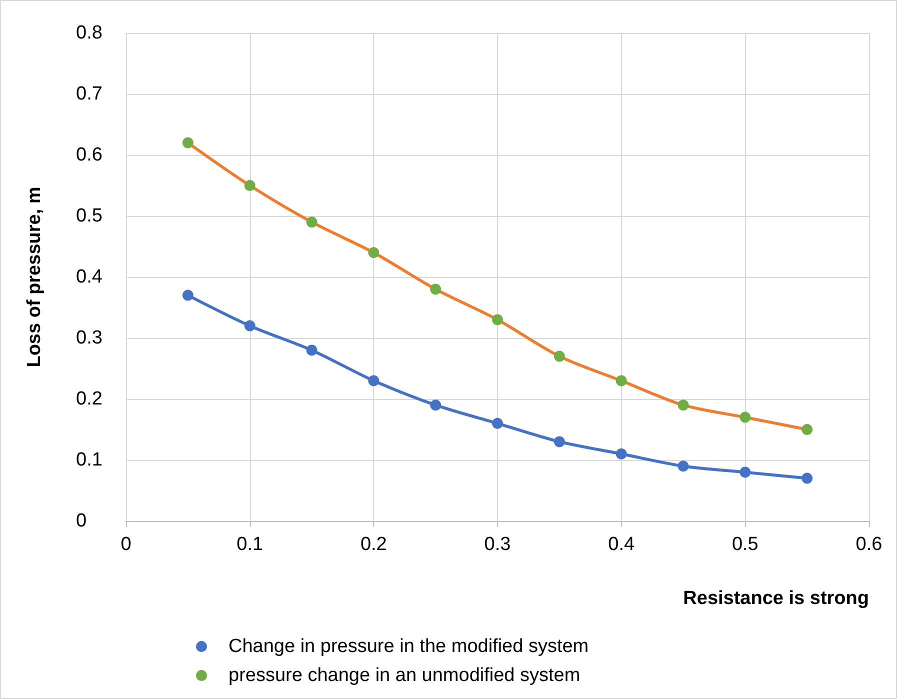  What do you see at coordinates (81, 521) in the screenshot?
I see `y-tick-label: 0` at bounding box center [81, 521].